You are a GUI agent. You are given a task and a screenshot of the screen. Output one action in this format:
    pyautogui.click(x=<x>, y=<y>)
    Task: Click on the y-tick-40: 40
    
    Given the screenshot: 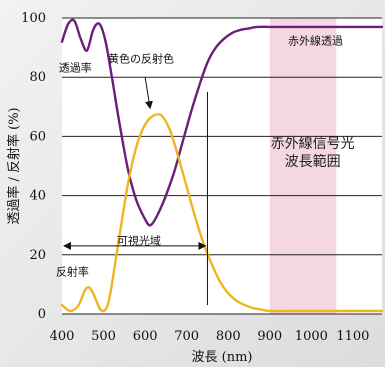 What is the action you would take?
    pyautogui.click(x=37, y=196)
    